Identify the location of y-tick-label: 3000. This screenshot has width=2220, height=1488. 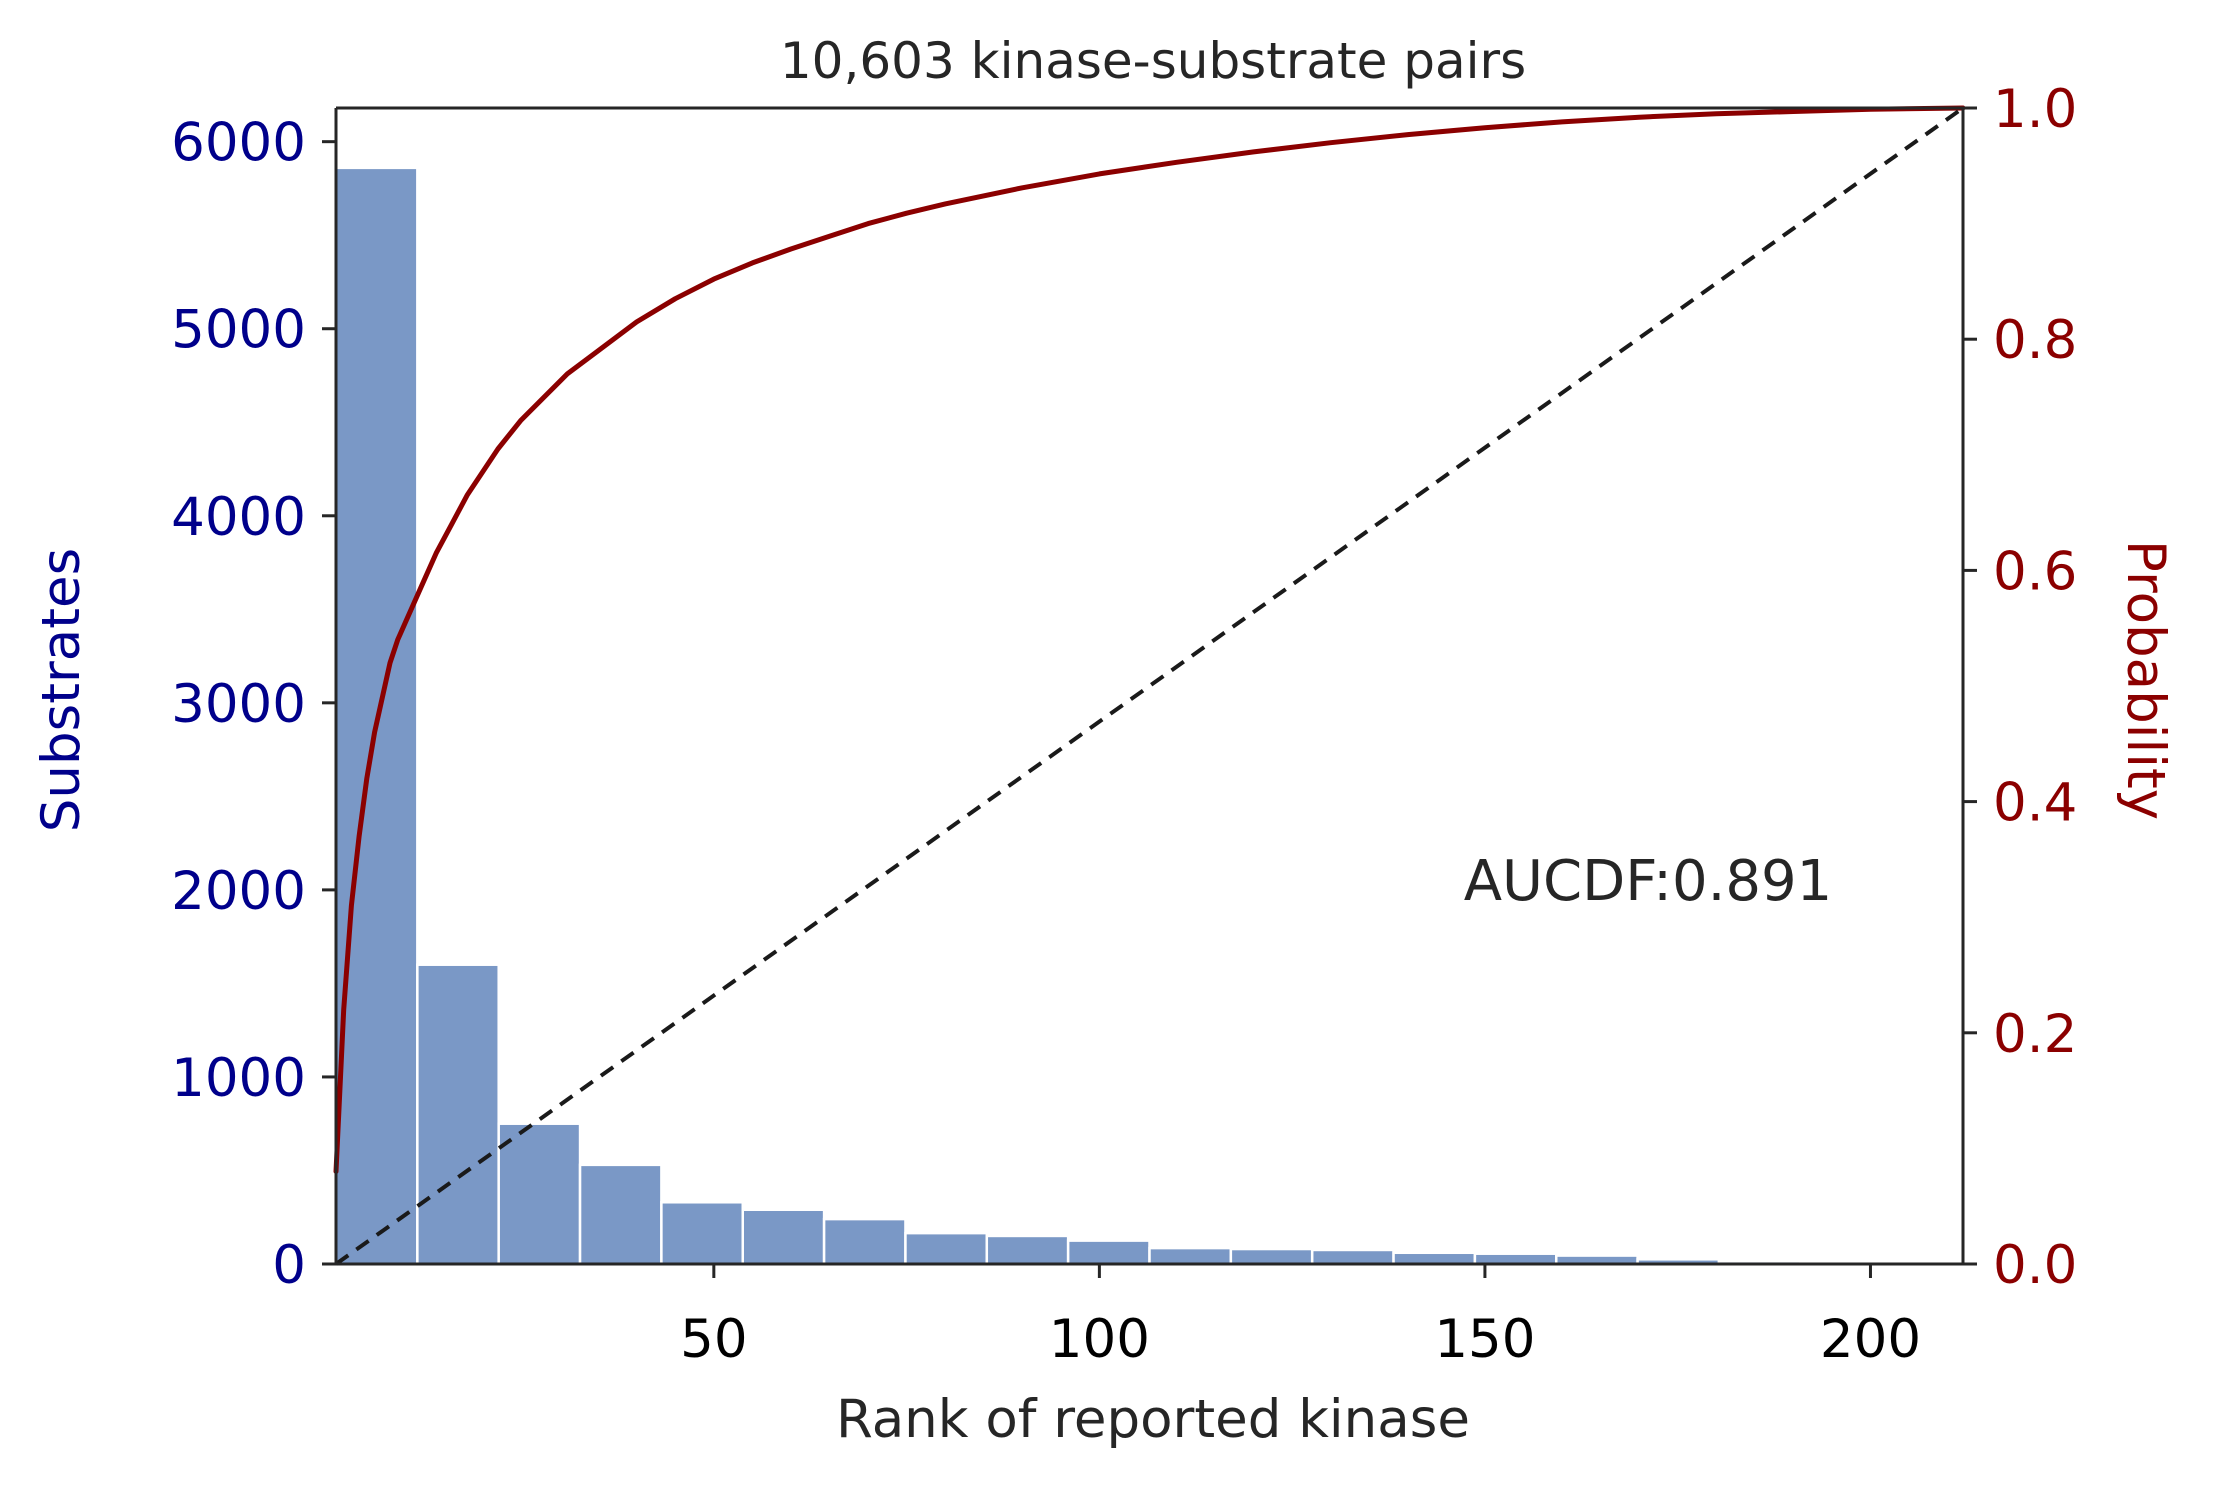
(238, 704).